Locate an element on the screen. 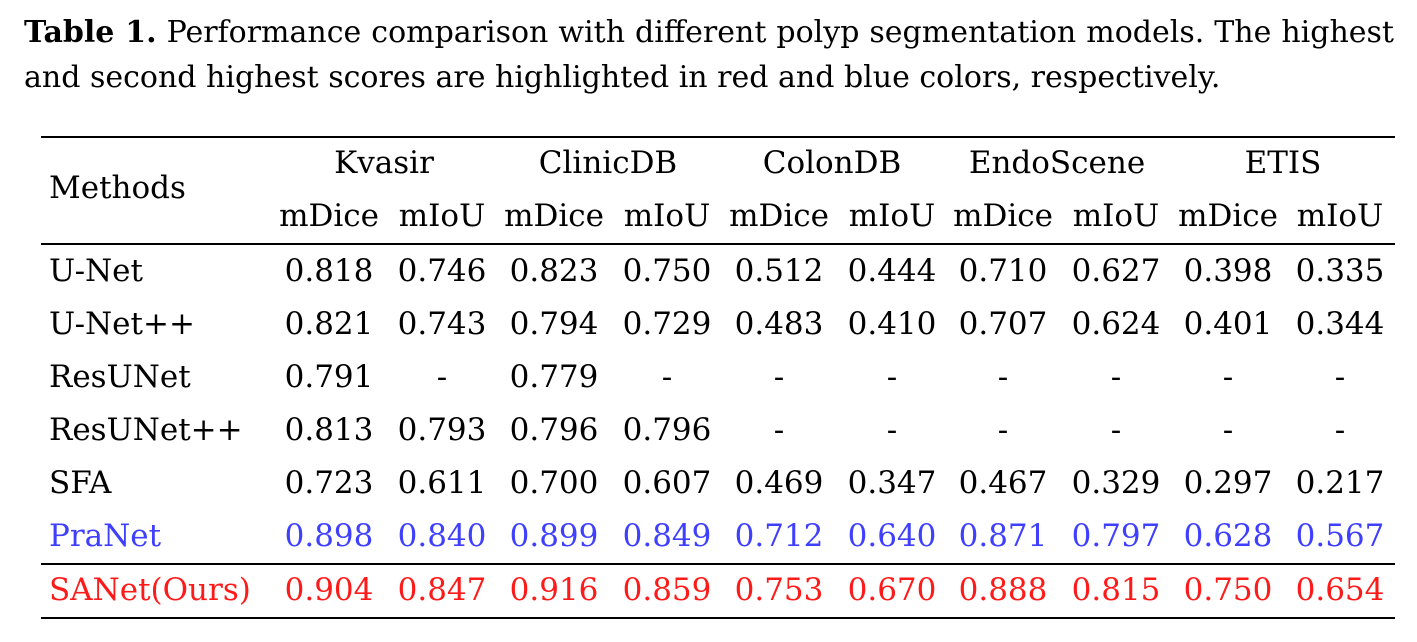 Image resolution: width=1417 pixels, height=642 pixels. score-cell: 0.847 is located at coordinates (442, 590).